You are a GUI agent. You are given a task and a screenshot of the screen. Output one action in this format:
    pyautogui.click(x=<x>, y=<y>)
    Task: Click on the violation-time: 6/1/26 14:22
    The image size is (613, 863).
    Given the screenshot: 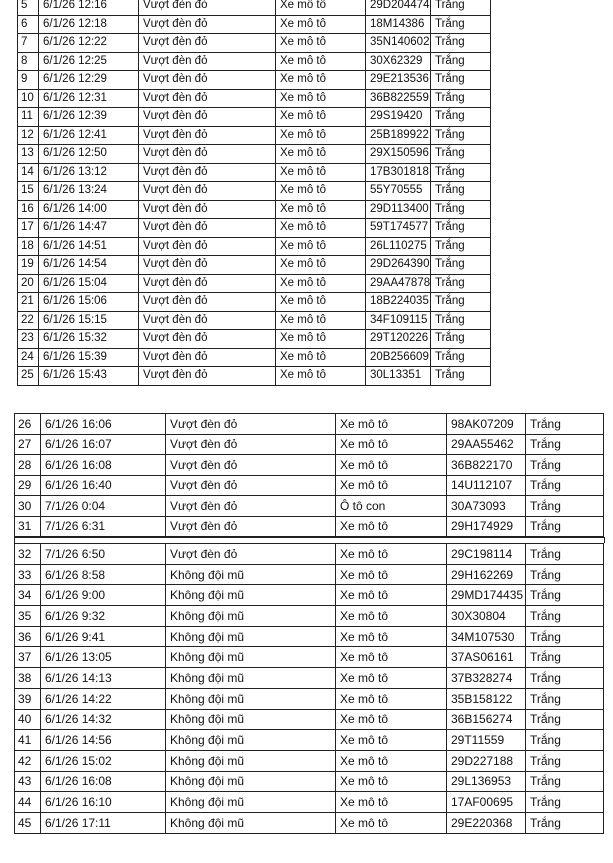 What is the action you would take?
    pyautogui.click(x=103, y=698)
    